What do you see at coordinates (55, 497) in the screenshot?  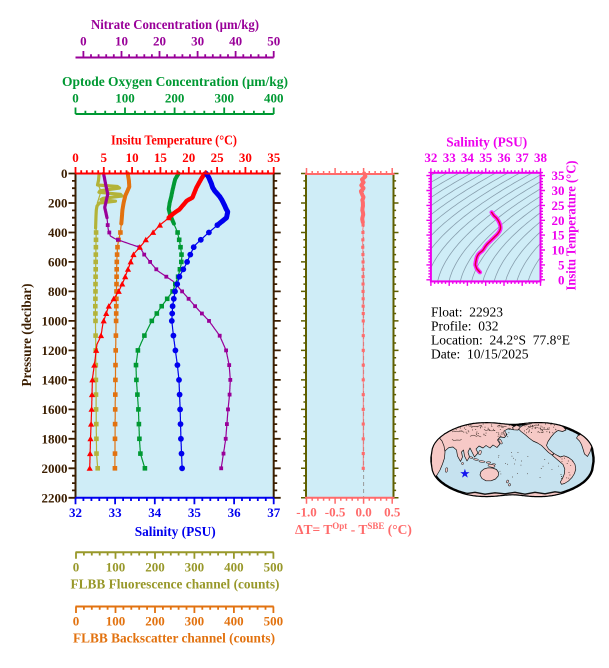 I see `svg-text: 2200` at bounding box center [55, 497].